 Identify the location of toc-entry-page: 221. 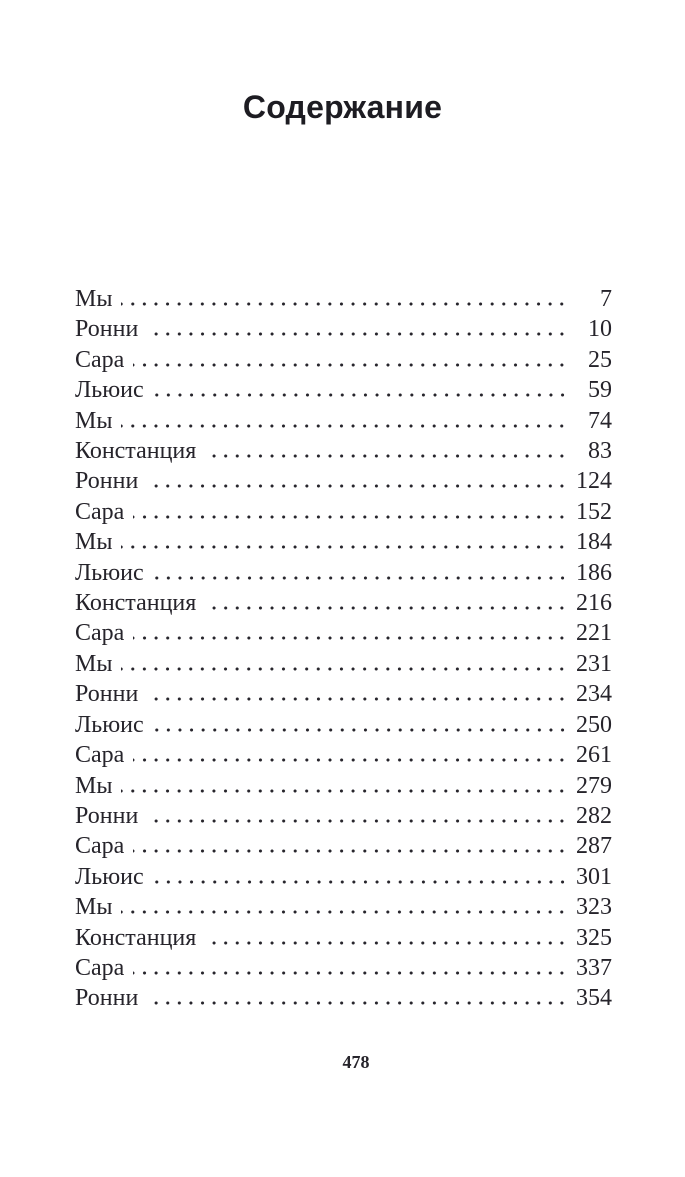
(594, 633).